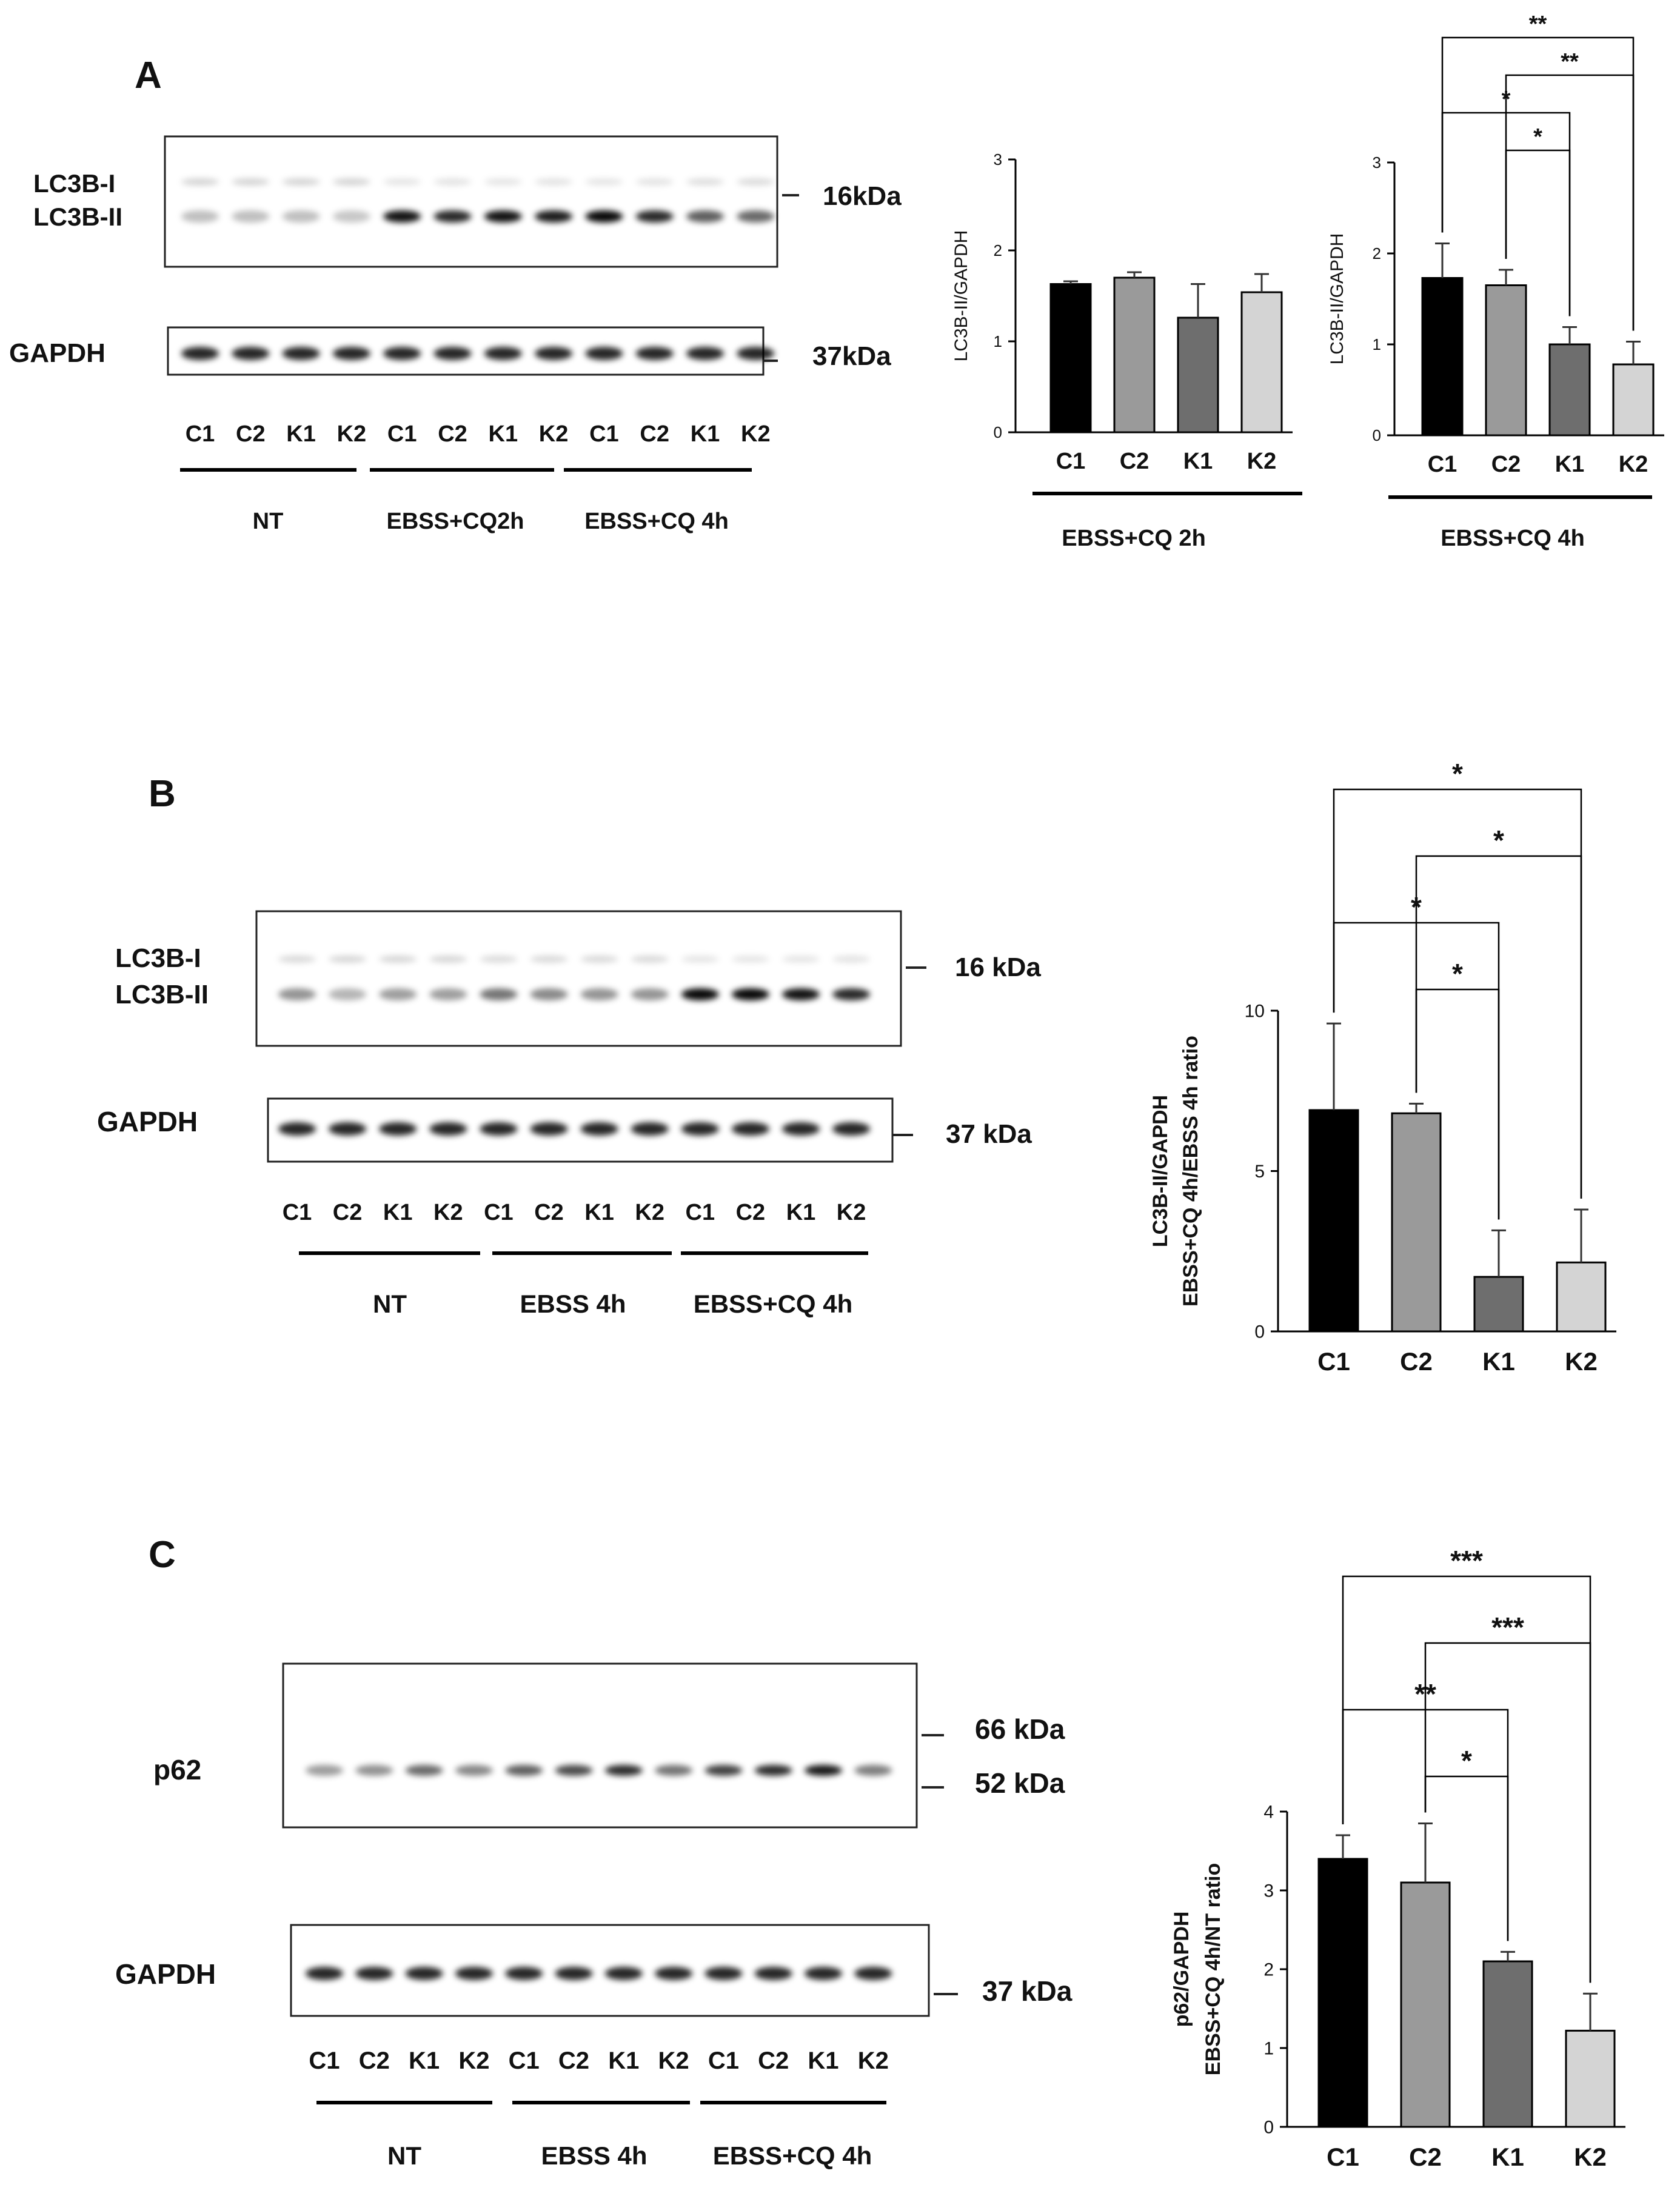 Image resolution: width=1680 pixels, height=2199 pixels. Describe the element at coordinates (162, 794) in the screenshot. I see `panel-label-b: B` at that location.